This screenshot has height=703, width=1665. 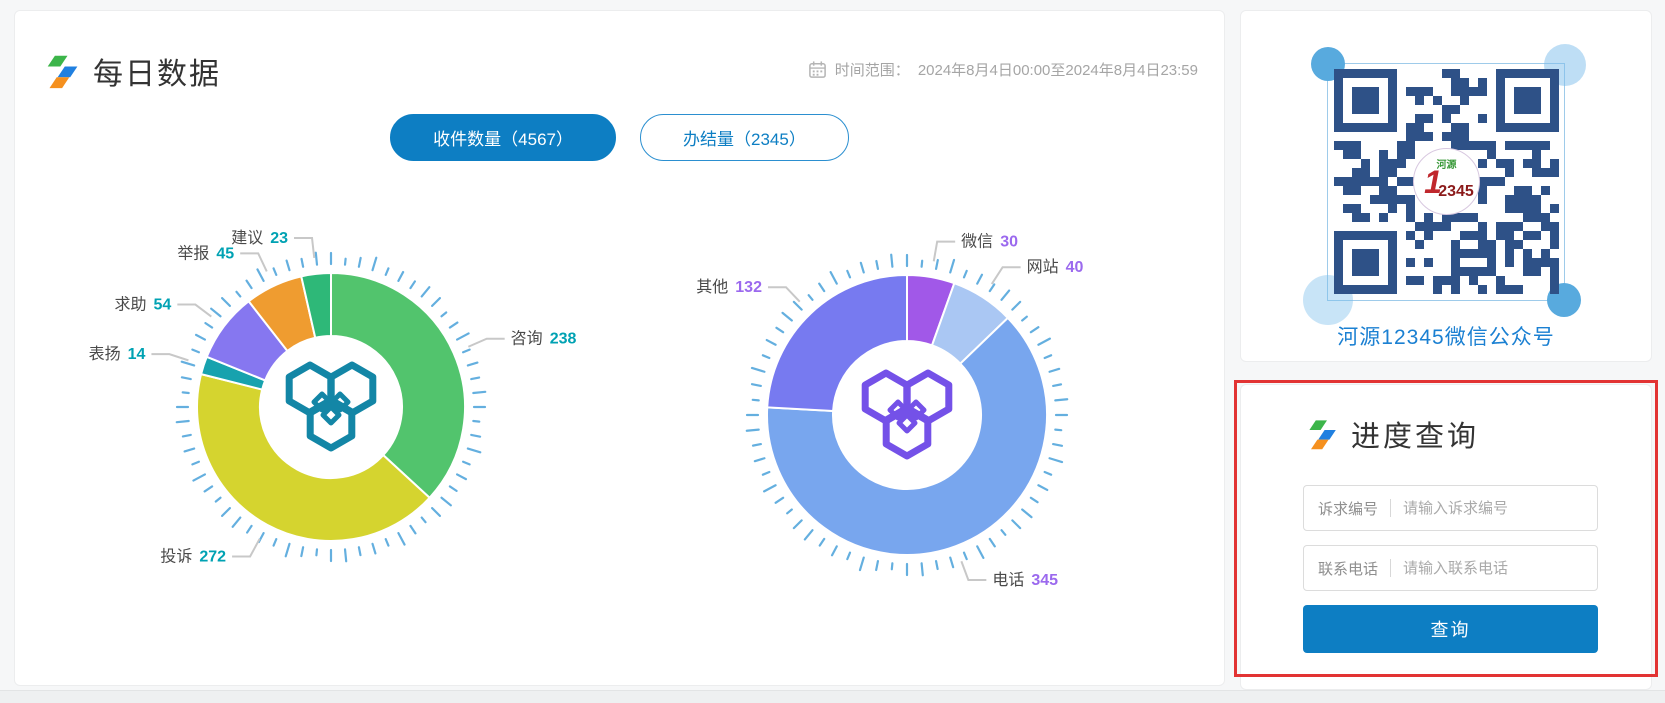 I want to click on field-divider, so click(x=1391, y=568).